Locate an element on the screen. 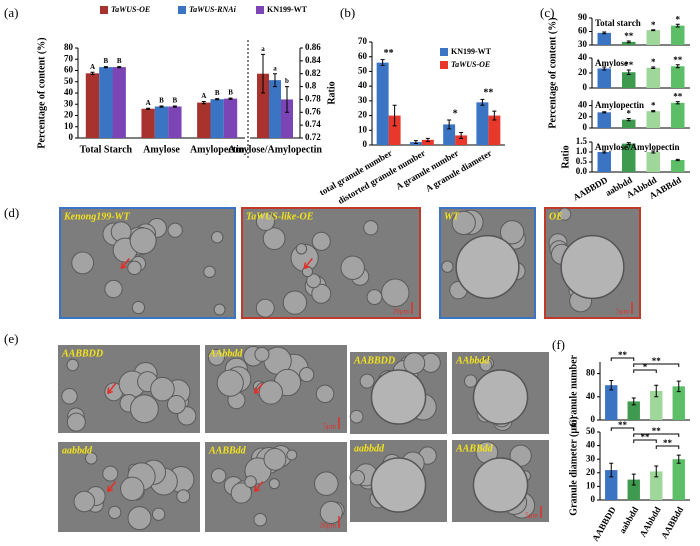 This screenshot has width=700, height=546. micrograph-label: AAbbdd is located at coordinates (472, 360).